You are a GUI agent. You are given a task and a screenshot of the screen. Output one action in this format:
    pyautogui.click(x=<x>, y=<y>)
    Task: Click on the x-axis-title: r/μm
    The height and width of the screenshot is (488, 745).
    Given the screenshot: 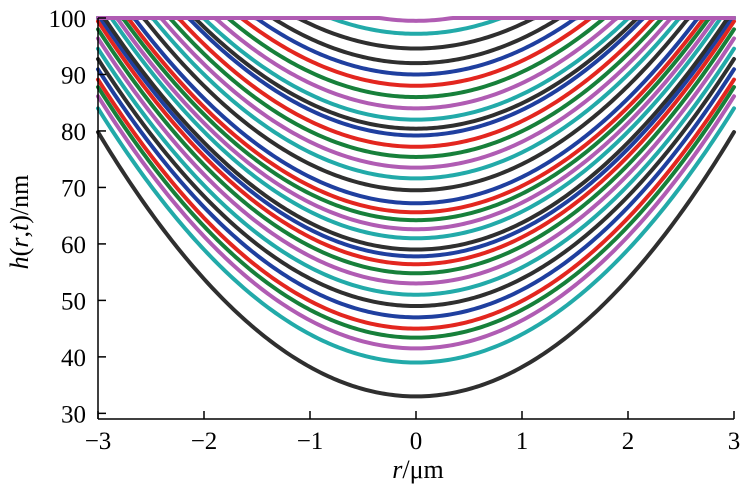 What is the action you would take?
    pyautogui.click(x=418, y=469)
    